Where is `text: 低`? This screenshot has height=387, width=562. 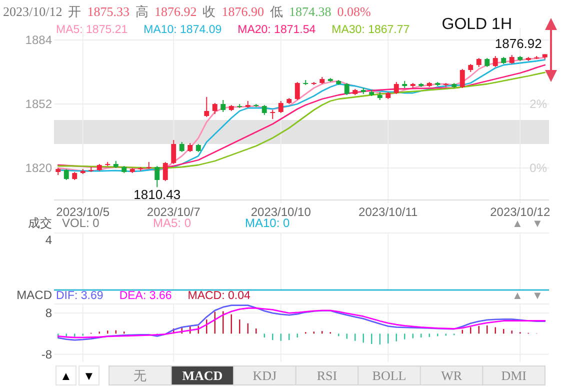 text: 低 is located at coordinates (276, 11).